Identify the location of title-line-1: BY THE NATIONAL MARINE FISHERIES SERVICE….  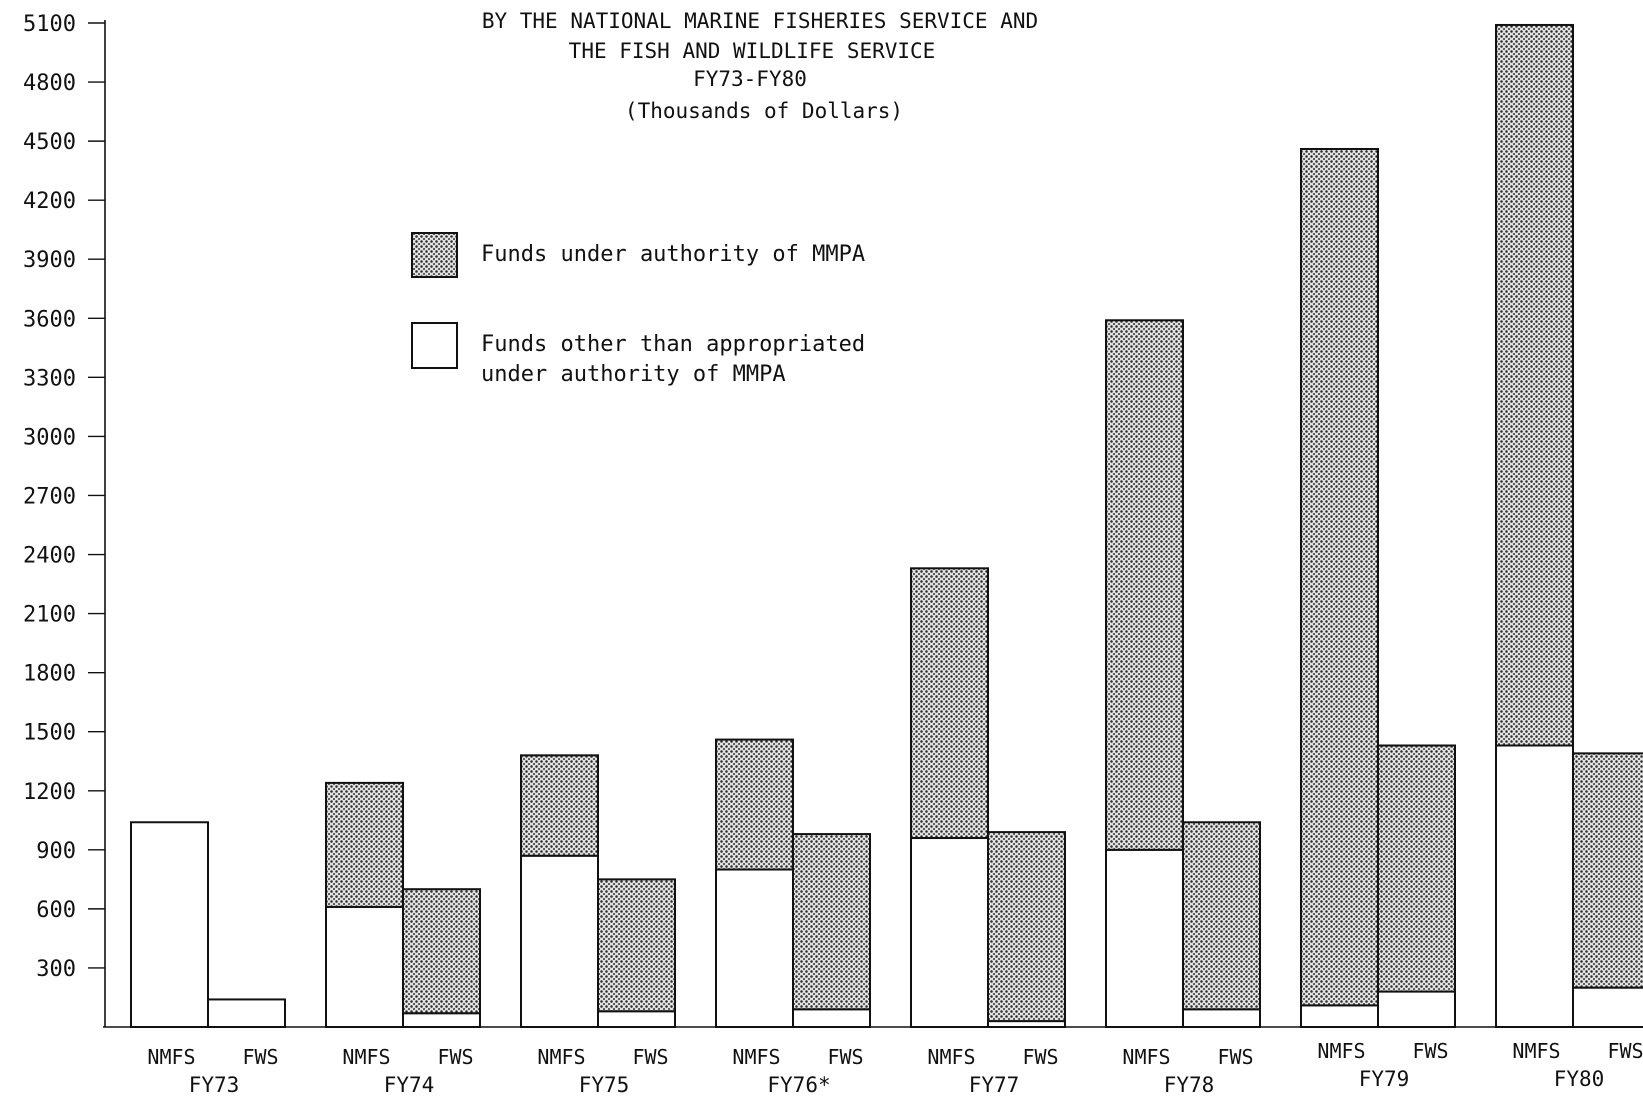
(760, 21).